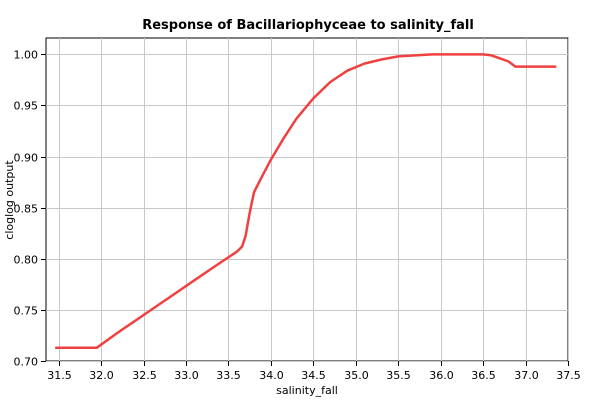 This screenshot has height=400, width=600. I want to click on y-axis-label: cloglog output, so click(9, 200).